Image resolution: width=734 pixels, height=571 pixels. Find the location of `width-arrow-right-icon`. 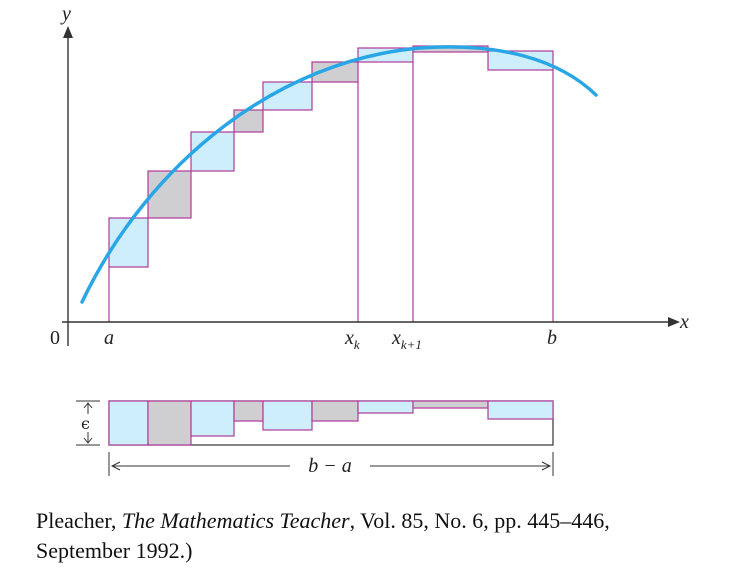

width-arrow-right-icon is located at coordinates (546, 466).